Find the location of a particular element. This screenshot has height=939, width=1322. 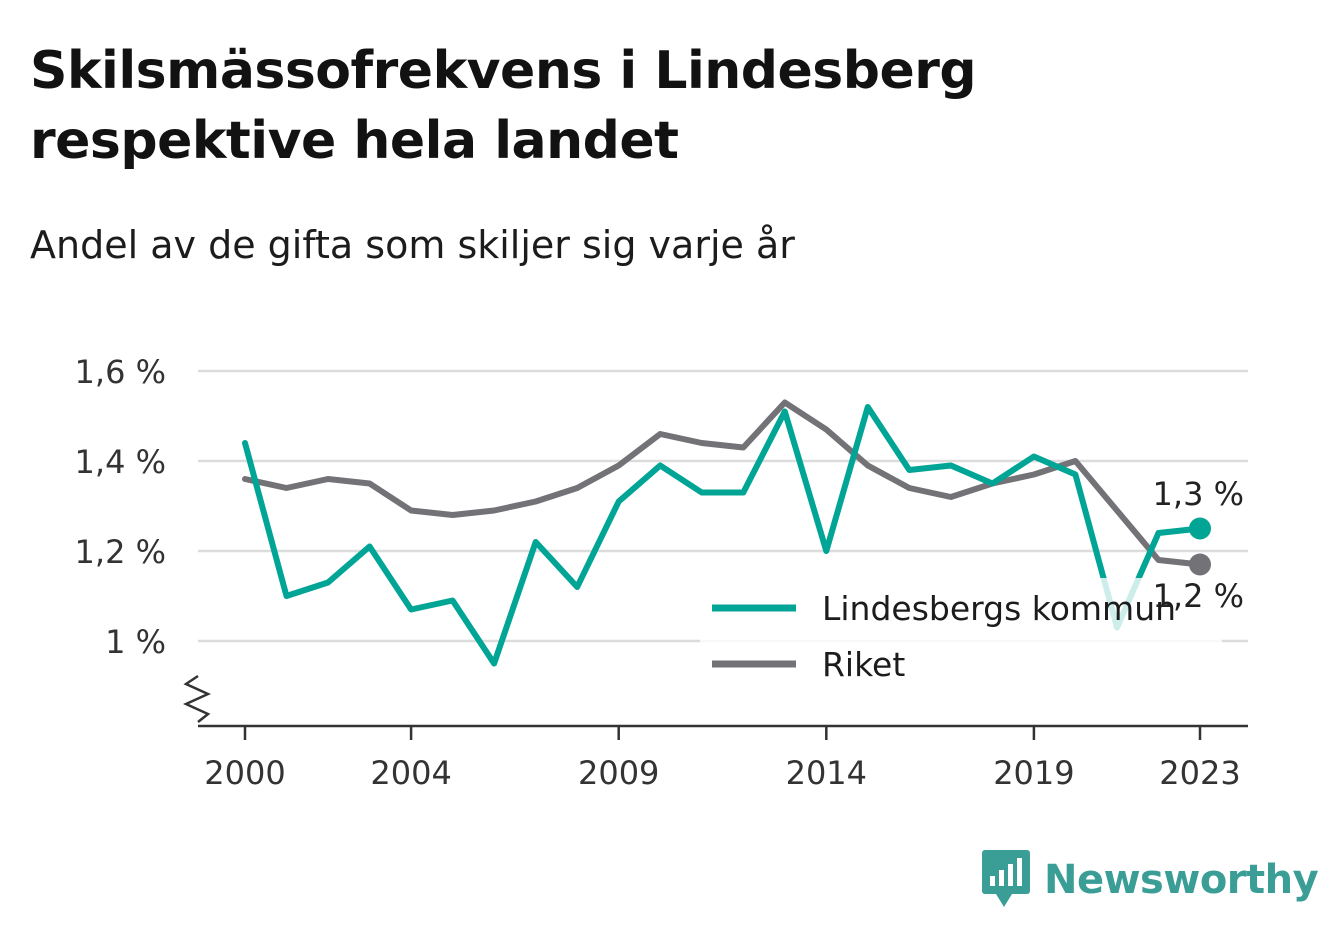

legend: Lindesbergs kommun Riket is located at coordinates (961, 638).